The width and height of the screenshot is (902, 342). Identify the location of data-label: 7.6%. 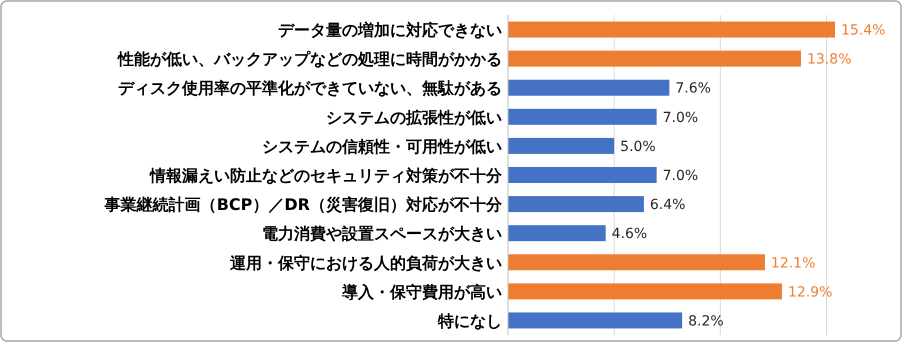
(693, 88).